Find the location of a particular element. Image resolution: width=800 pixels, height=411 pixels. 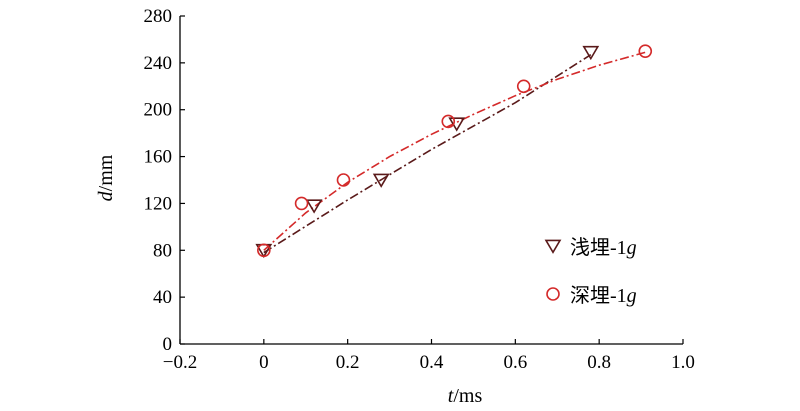

y-tick-label: 200 is located at coordinates (158, 110).